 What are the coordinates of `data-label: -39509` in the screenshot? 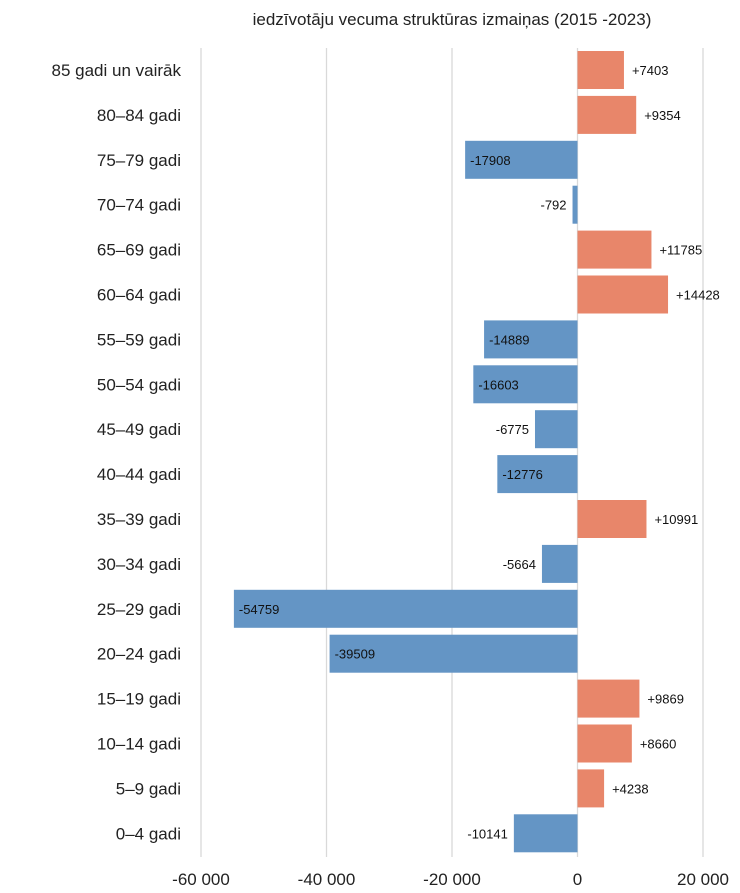 It's located at (355, 654).